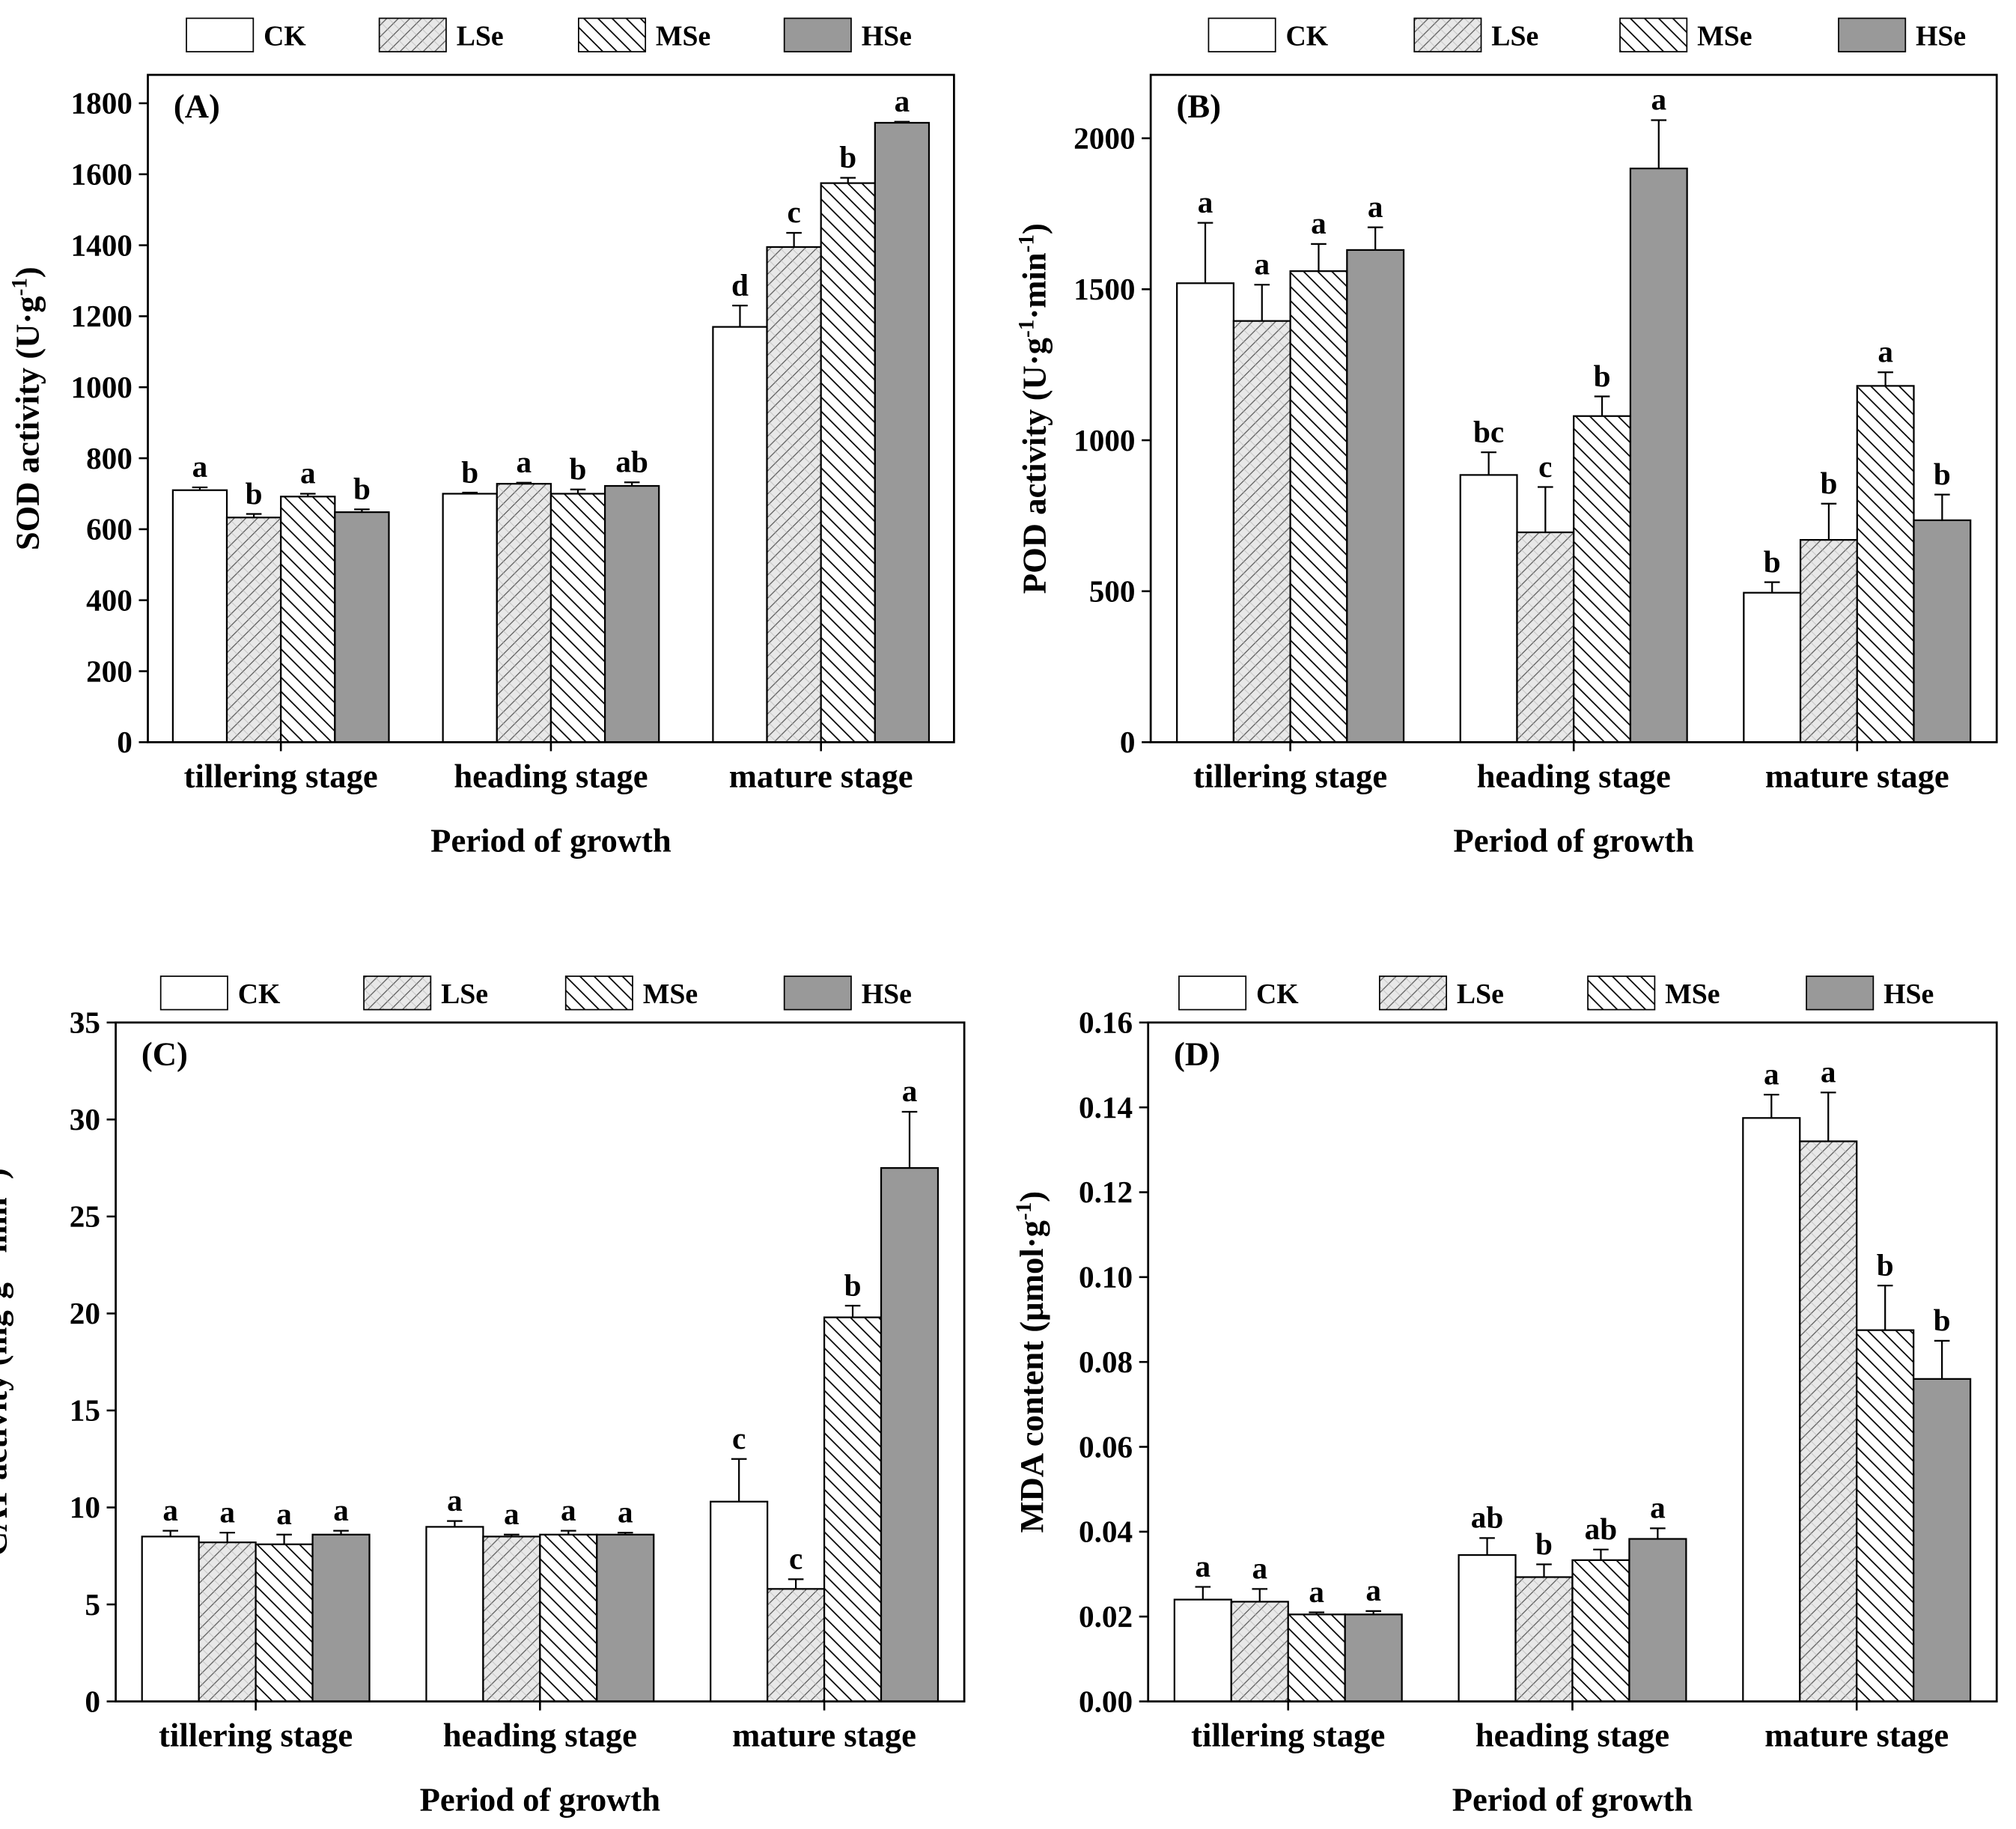 The image size is (2016, 1829). I want to click on y-axis-title-part: CAT activity (mg·g, so click(7, 1419).